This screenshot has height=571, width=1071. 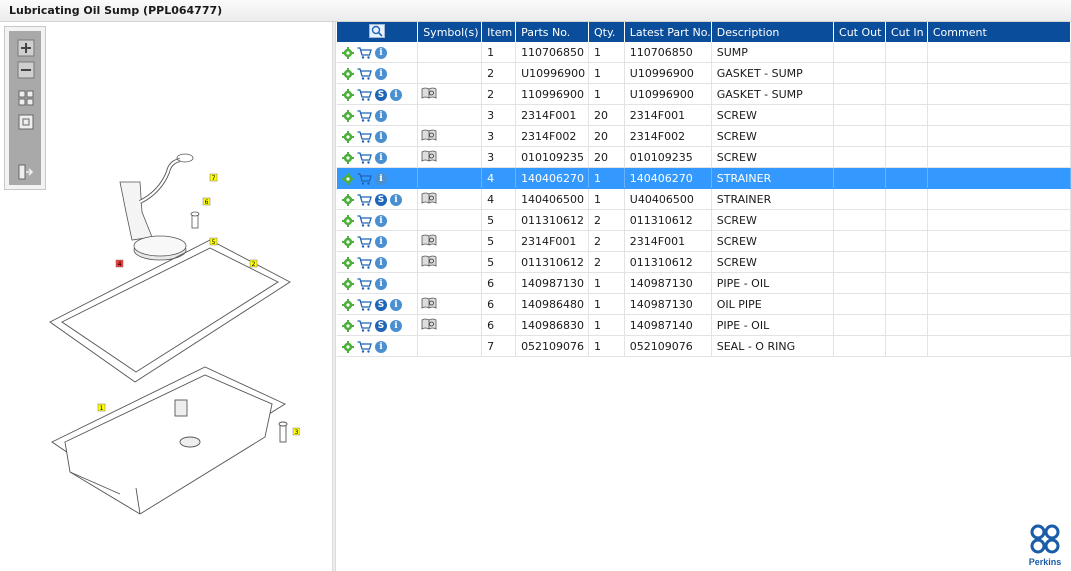 I want to click on column-search, so click(x=378, y=32).